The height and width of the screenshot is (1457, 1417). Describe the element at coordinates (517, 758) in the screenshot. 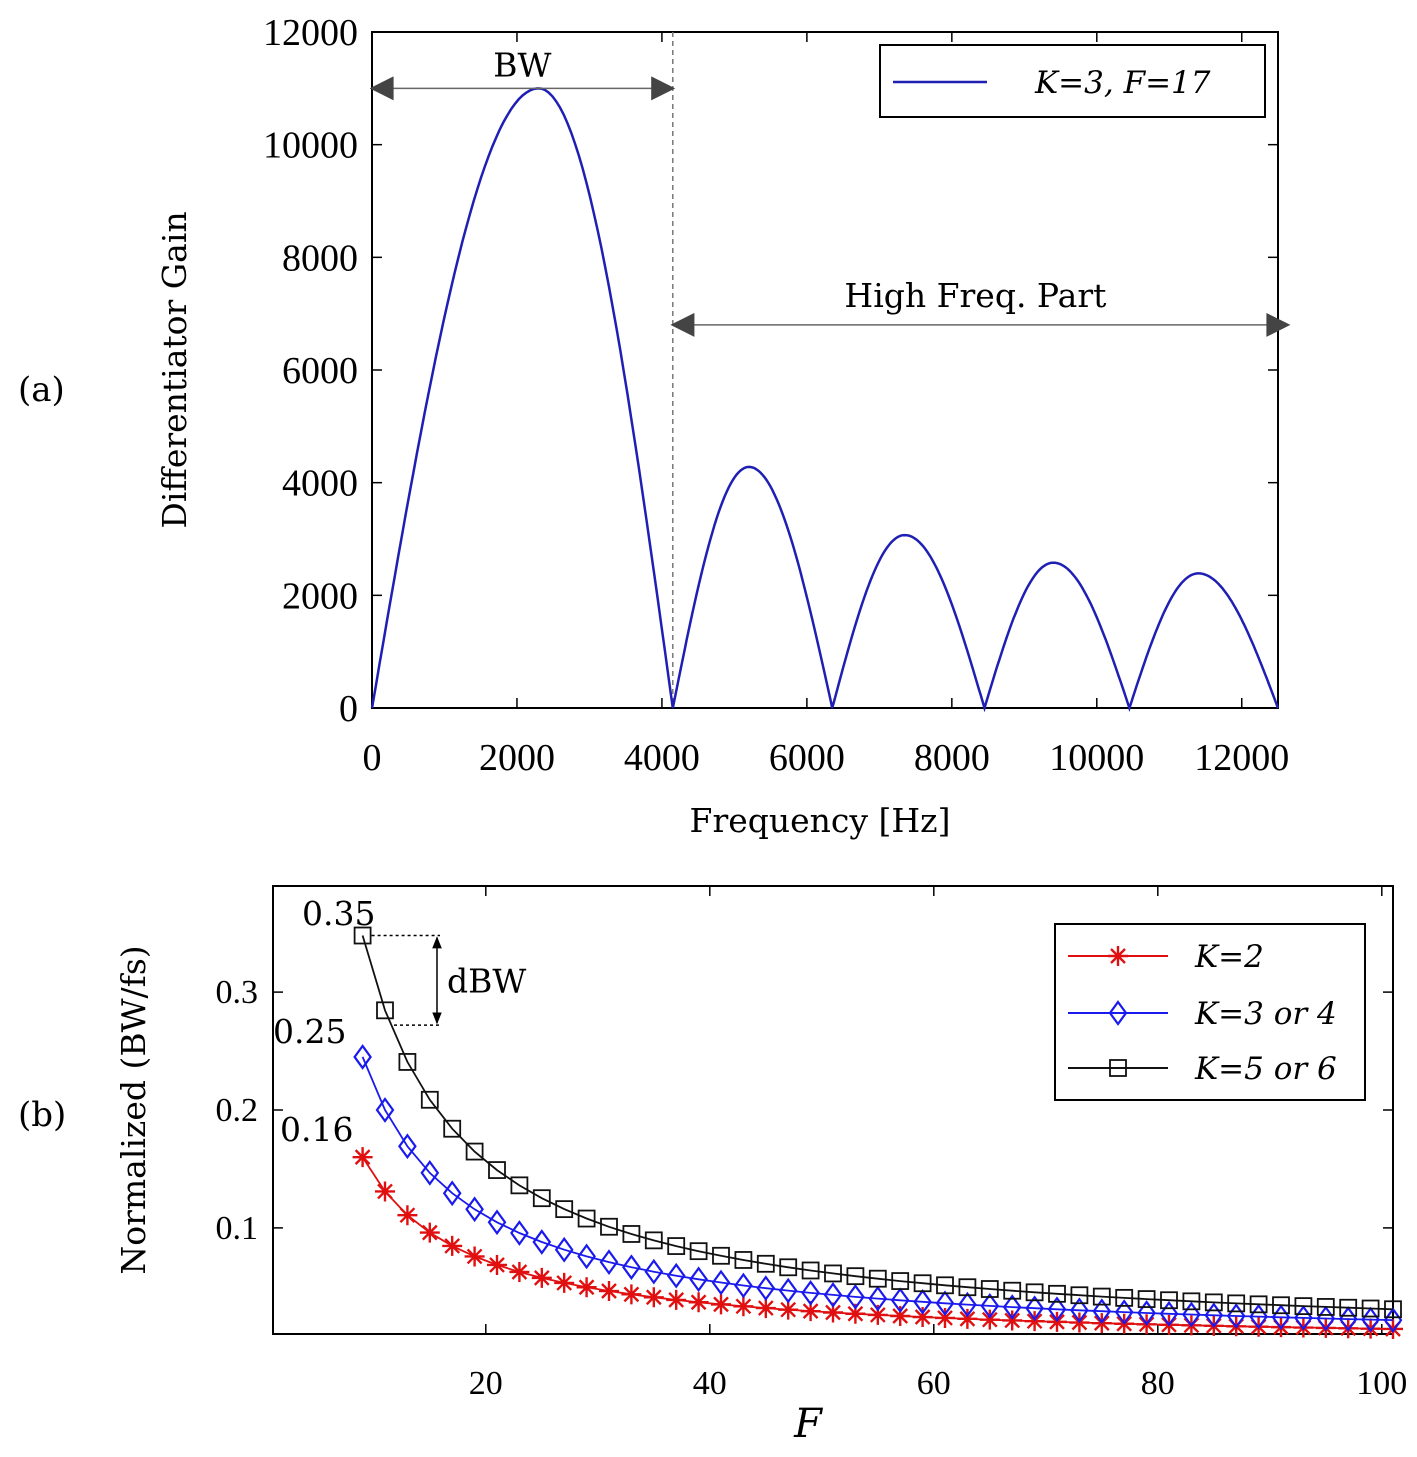

I see `x-tick-label: 2000` at that location.